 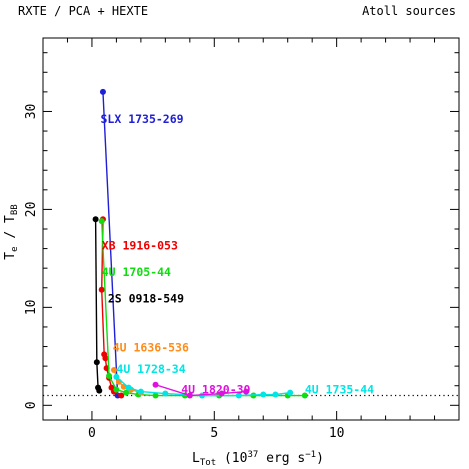 I want to click on series-label: 4U 1820-30, so click(x=215, y=390).